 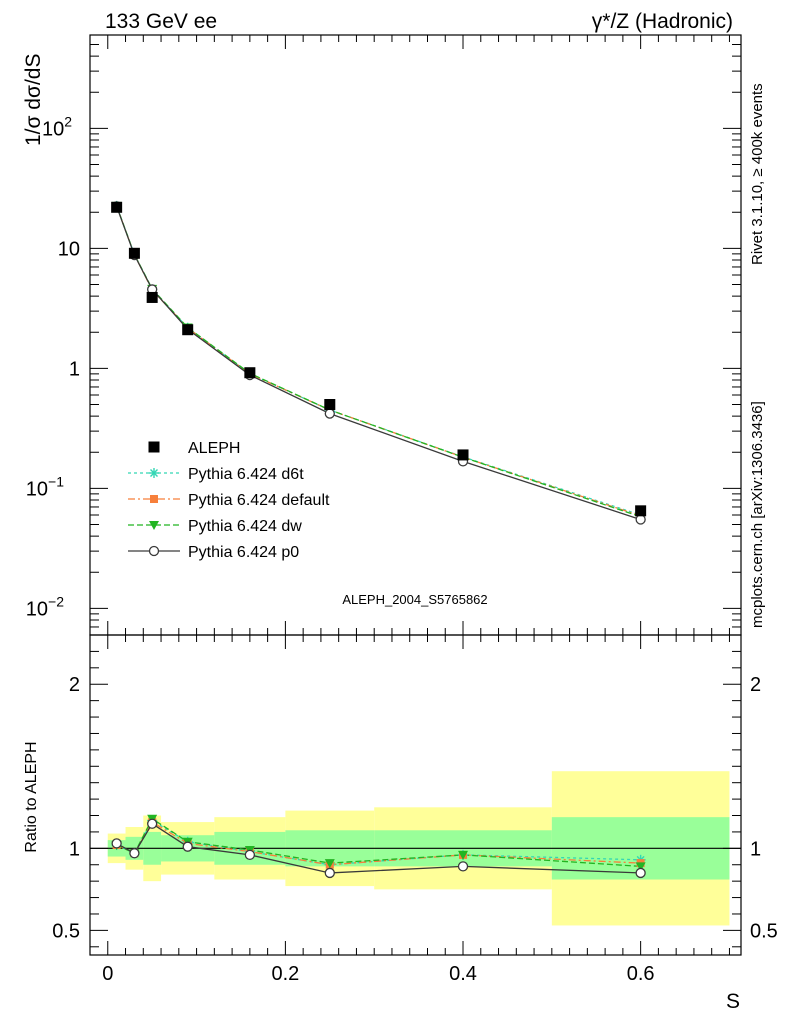 I want to click on legend-entry-label: Pythia 6.424 p0, so click(x=243, y=552).